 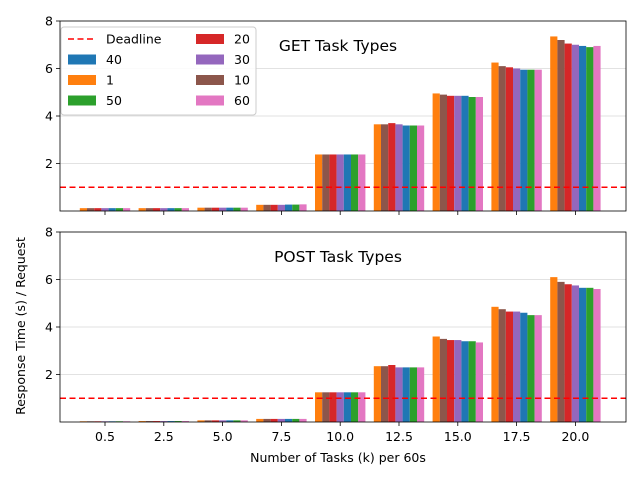 I want to click on post-ytick-label: 2, so click(x=49, y=374).